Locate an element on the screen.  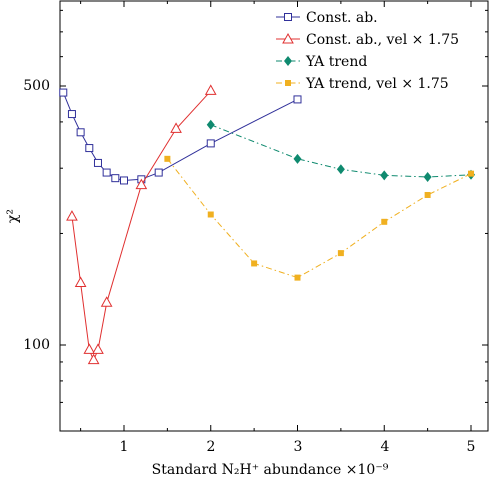
legend-label-ya-trend: YA trend is located at coordinates (336, 62).